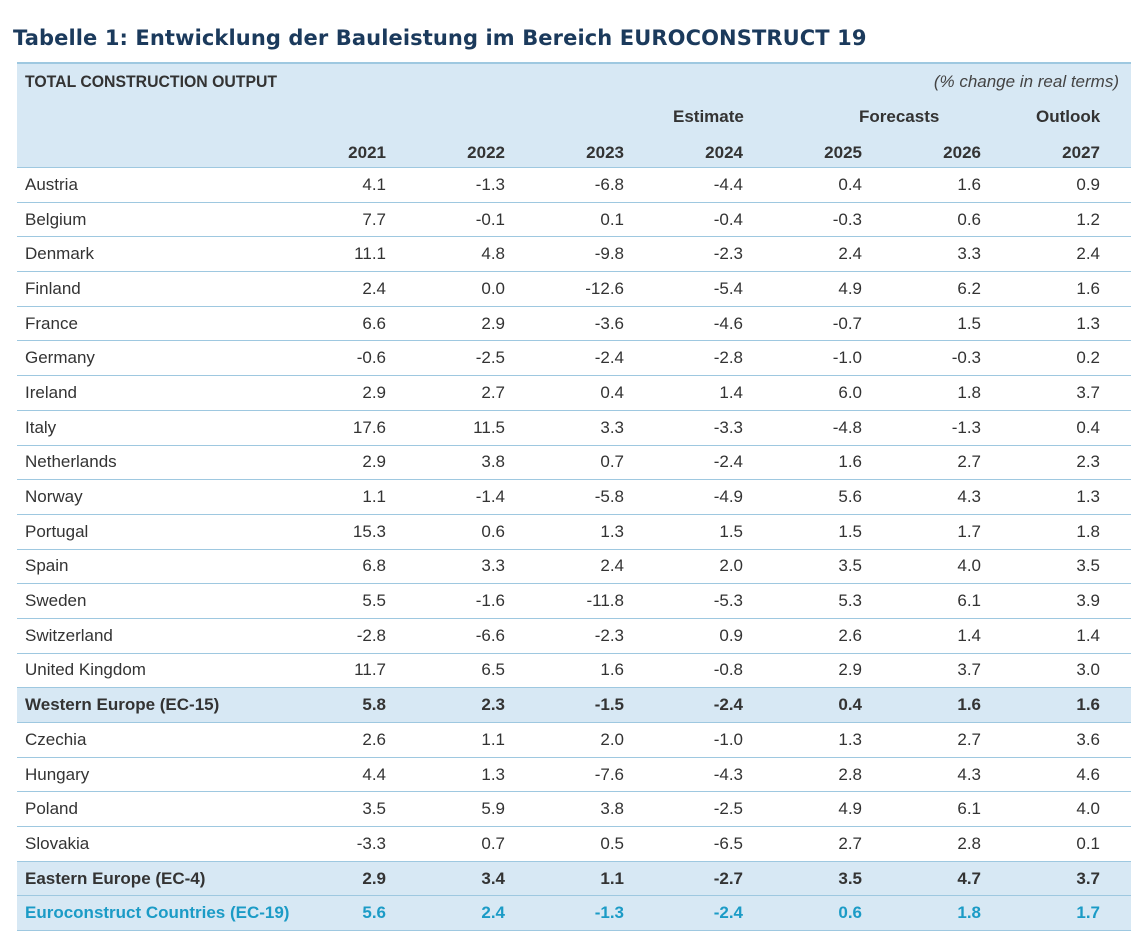  What do you see at coordinates (850, 288) in the screenshot?
I see `value-cell: 4.9` at bounding box center [850, 288].